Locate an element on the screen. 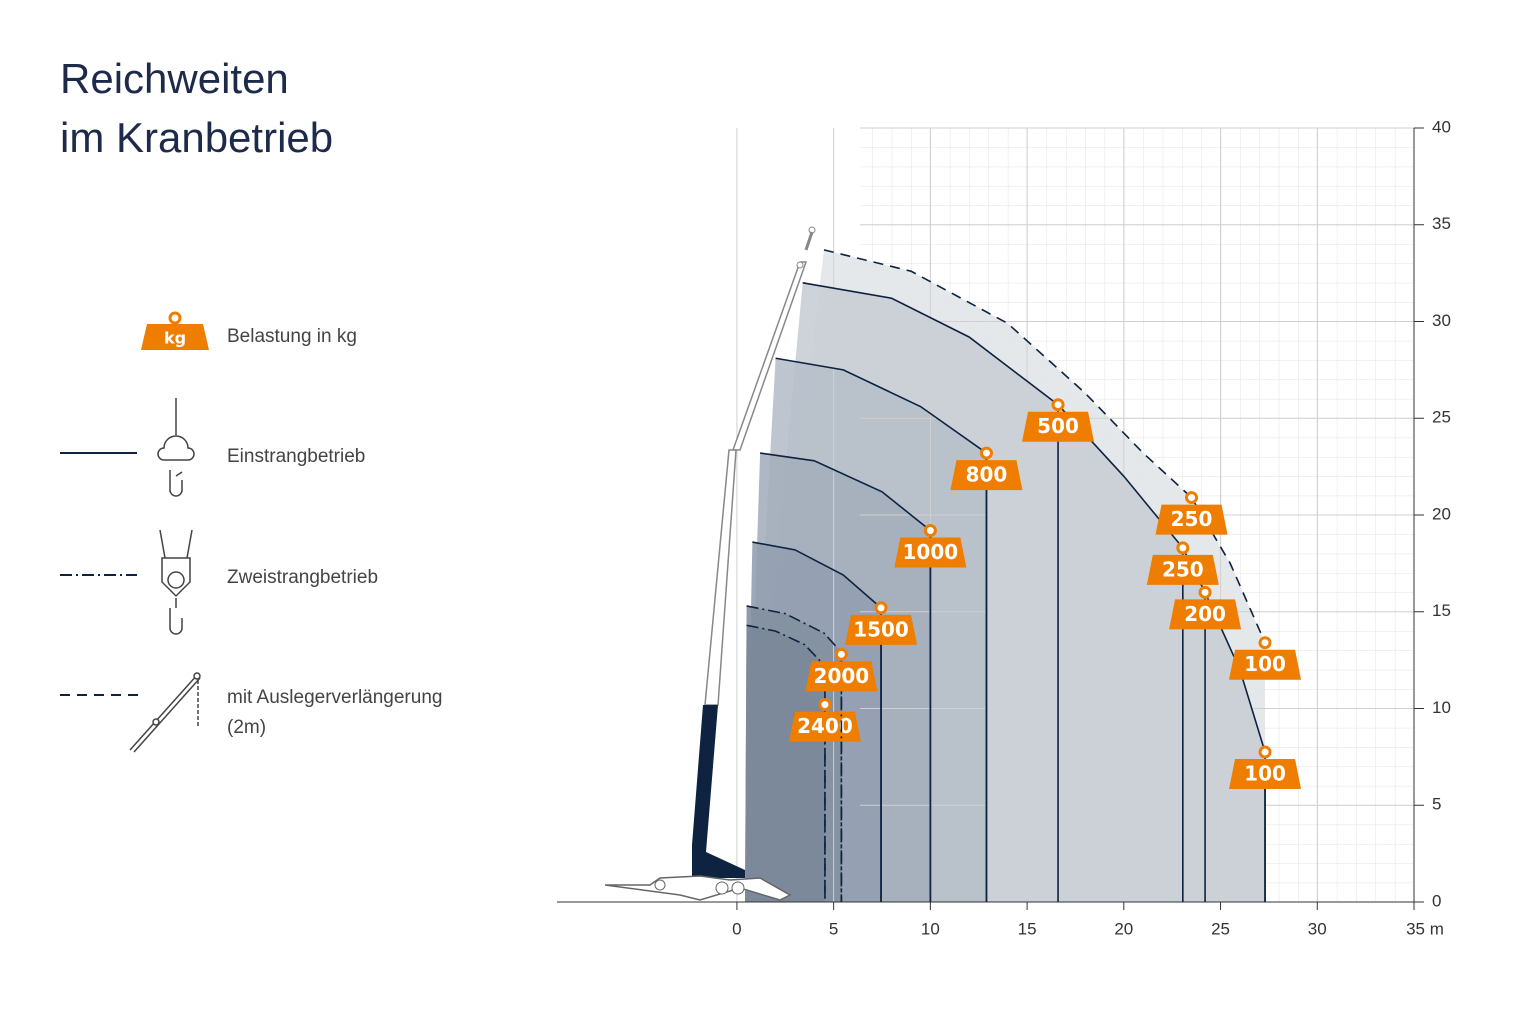 This screenshot has width=1535, height=1016. x-tick-label: 15 is located at coordinates (1027, 928).